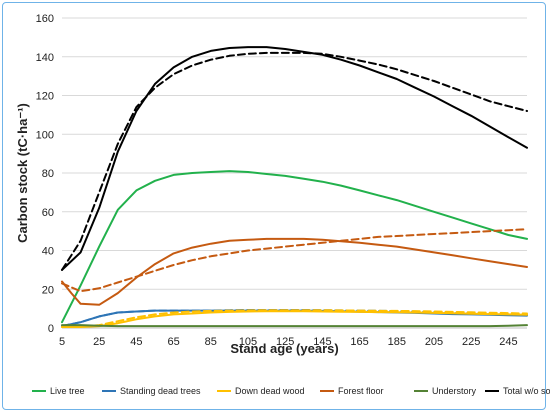 Image resolution: width=550 pixels, height=414 pixels. What do you see at coordinates (51, 329) in the screenshot?
I see `y-tick-label: 0` at bounding box center [51, 329].